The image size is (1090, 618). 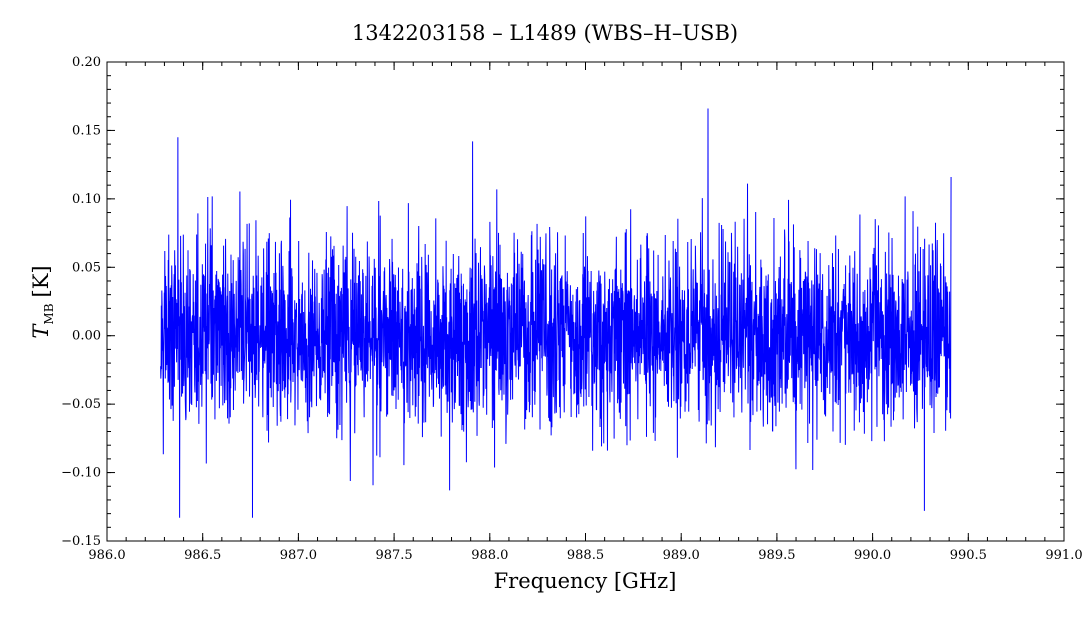 What do you see at coordinates (41, 281) in the screenshot?
I see `y-axis-label-unit: [K]` at bounding box center [41, 281].